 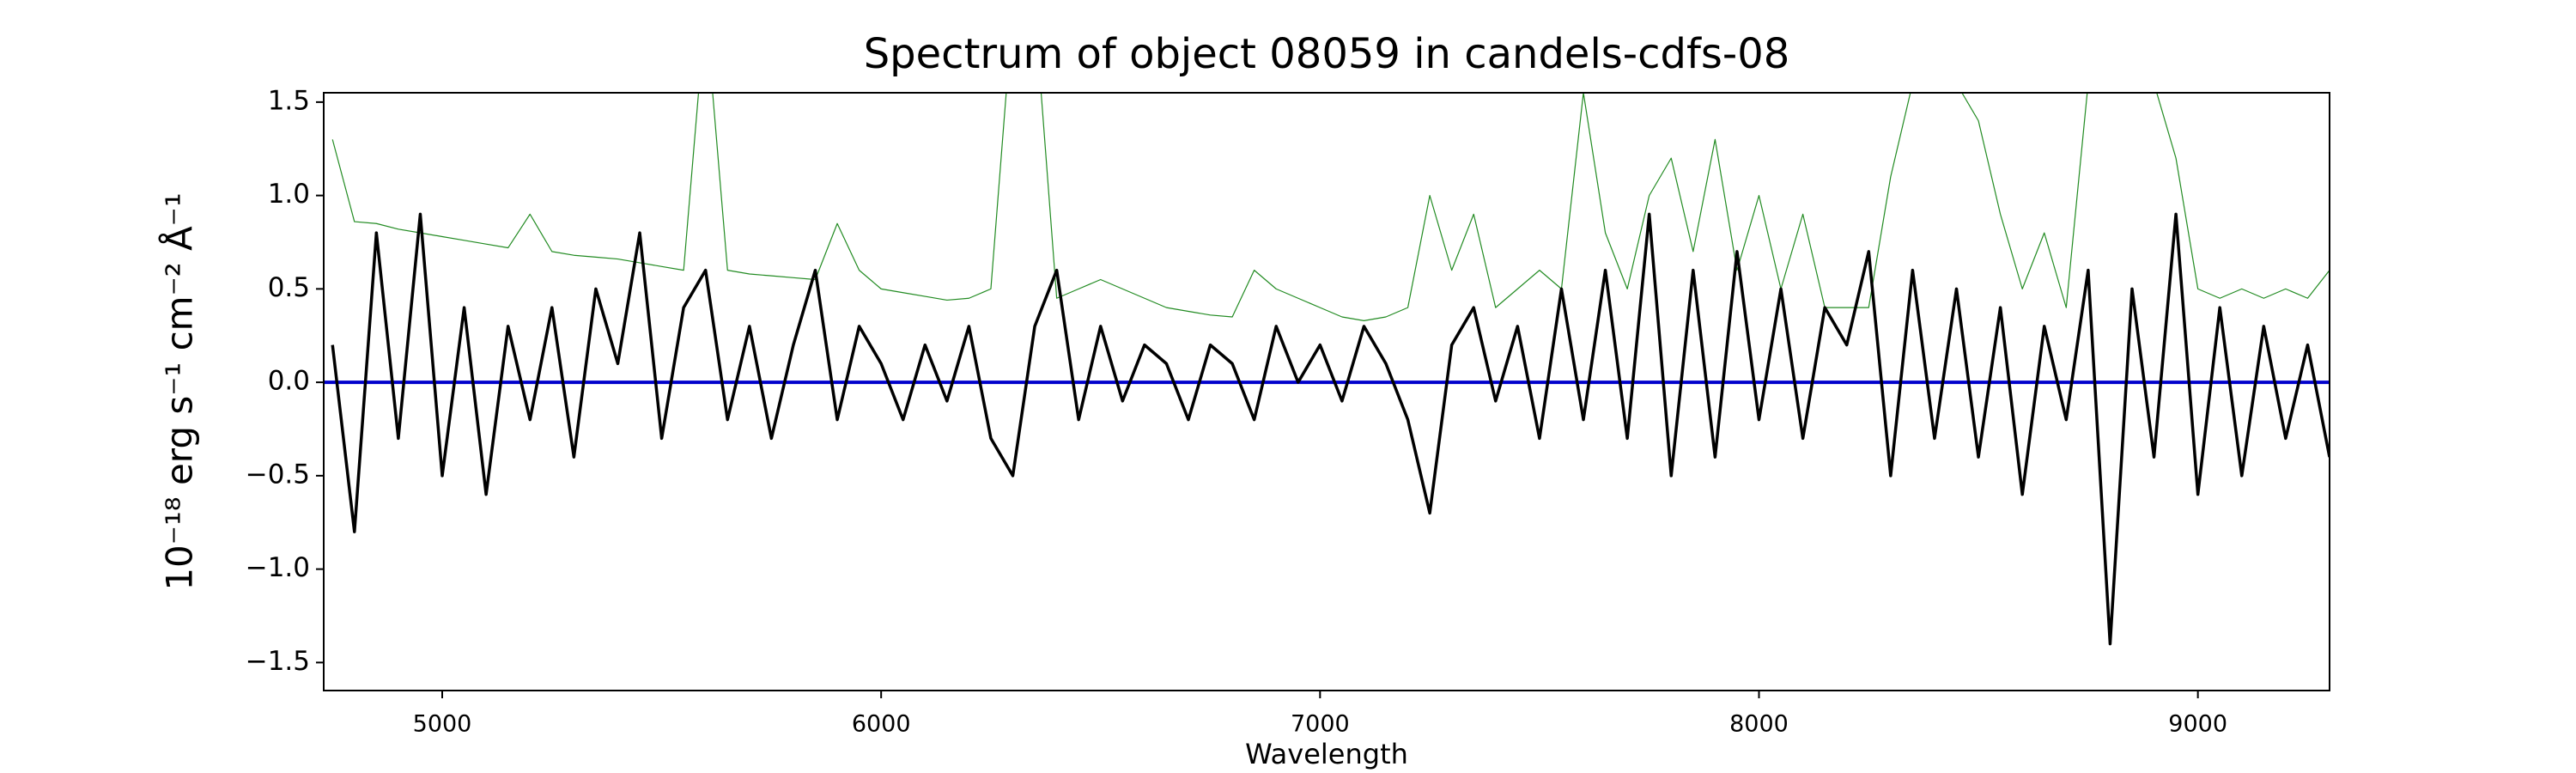 I want to click on x-tick-label: 7000, so click(x=1320, y=724).